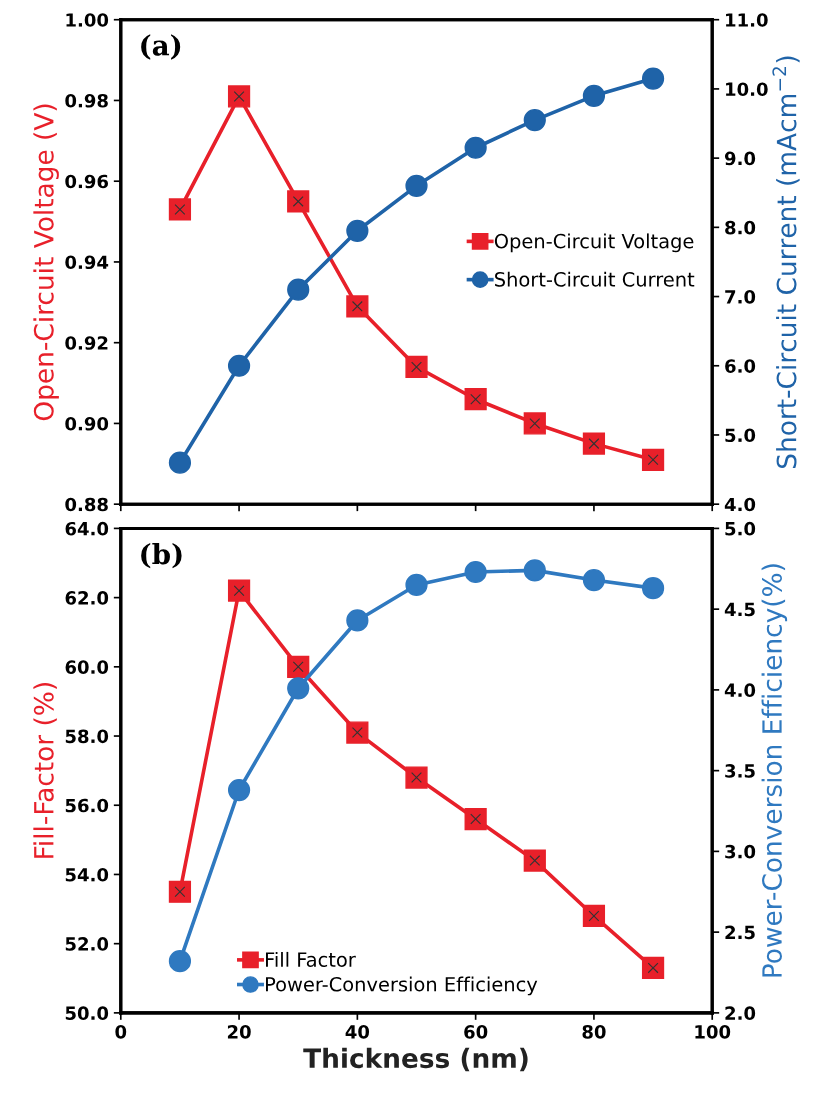  What do you see at coordinates (87, 528) in the screenshot?
I see `y-tick-label: 64.0` at bounding box center [87, 528].